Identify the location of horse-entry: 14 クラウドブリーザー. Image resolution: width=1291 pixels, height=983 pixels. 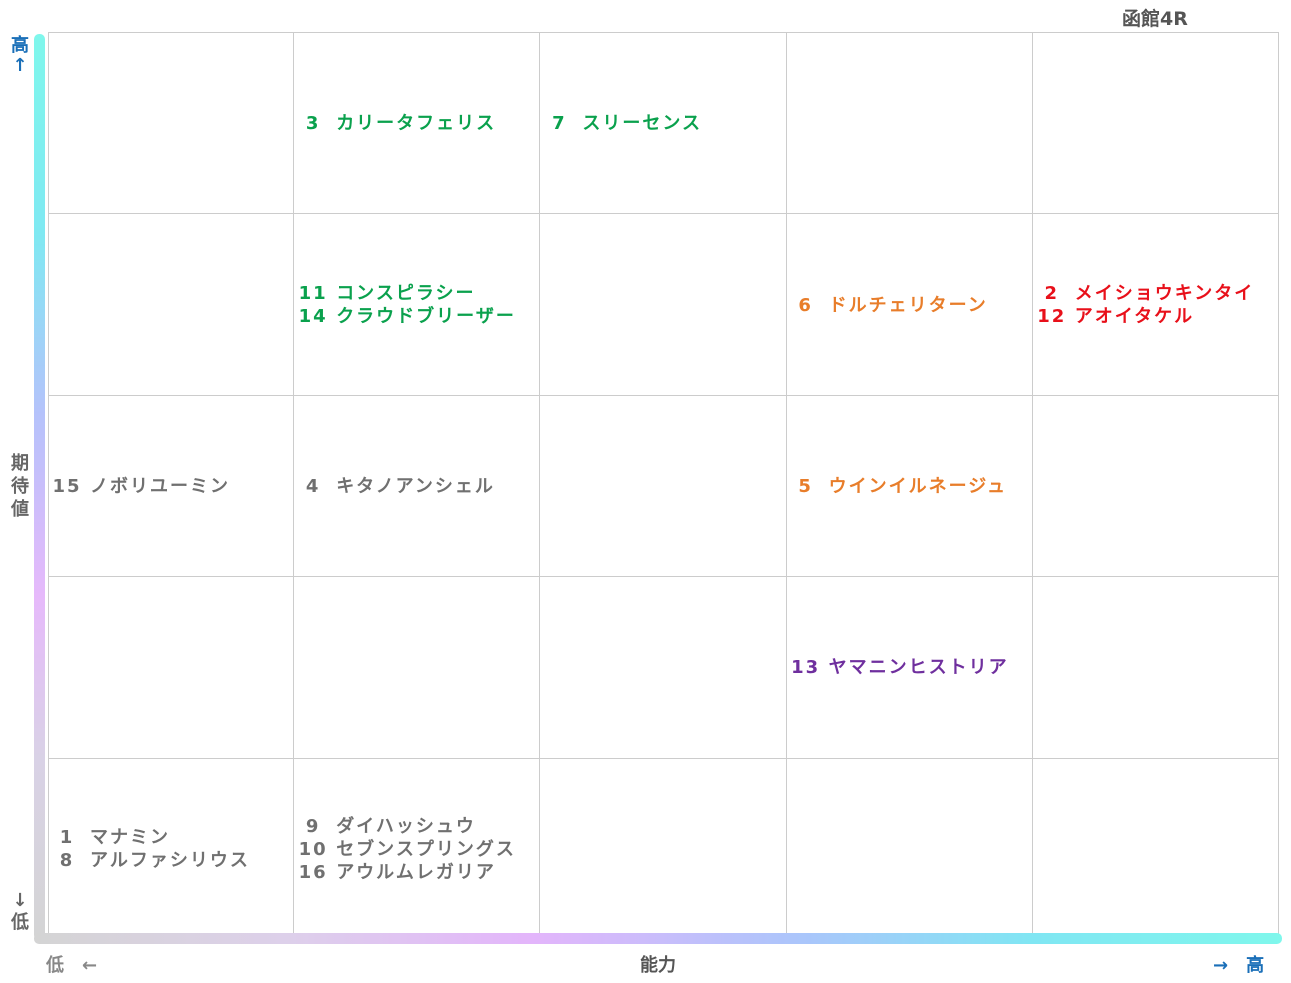
(406, 316).